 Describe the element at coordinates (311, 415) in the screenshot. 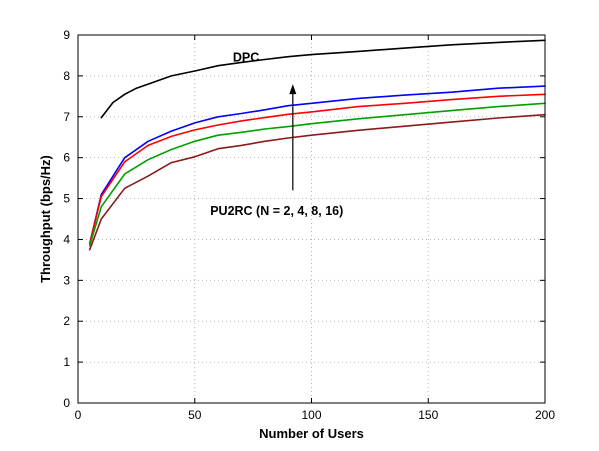

I see `x-tick-label: 100` at that location.